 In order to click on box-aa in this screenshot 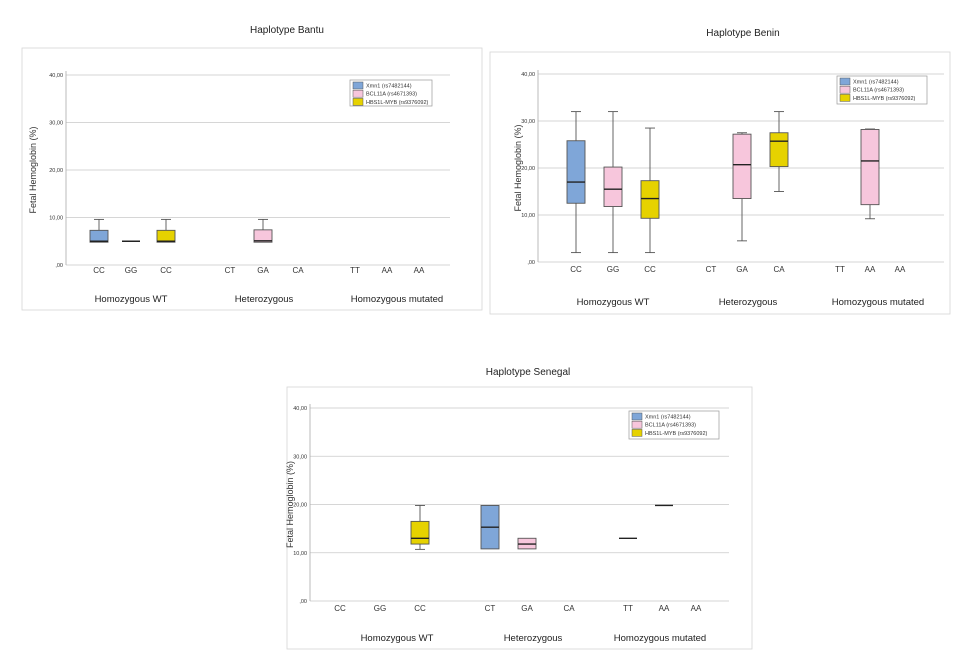, I will do `click(870, 174)`.